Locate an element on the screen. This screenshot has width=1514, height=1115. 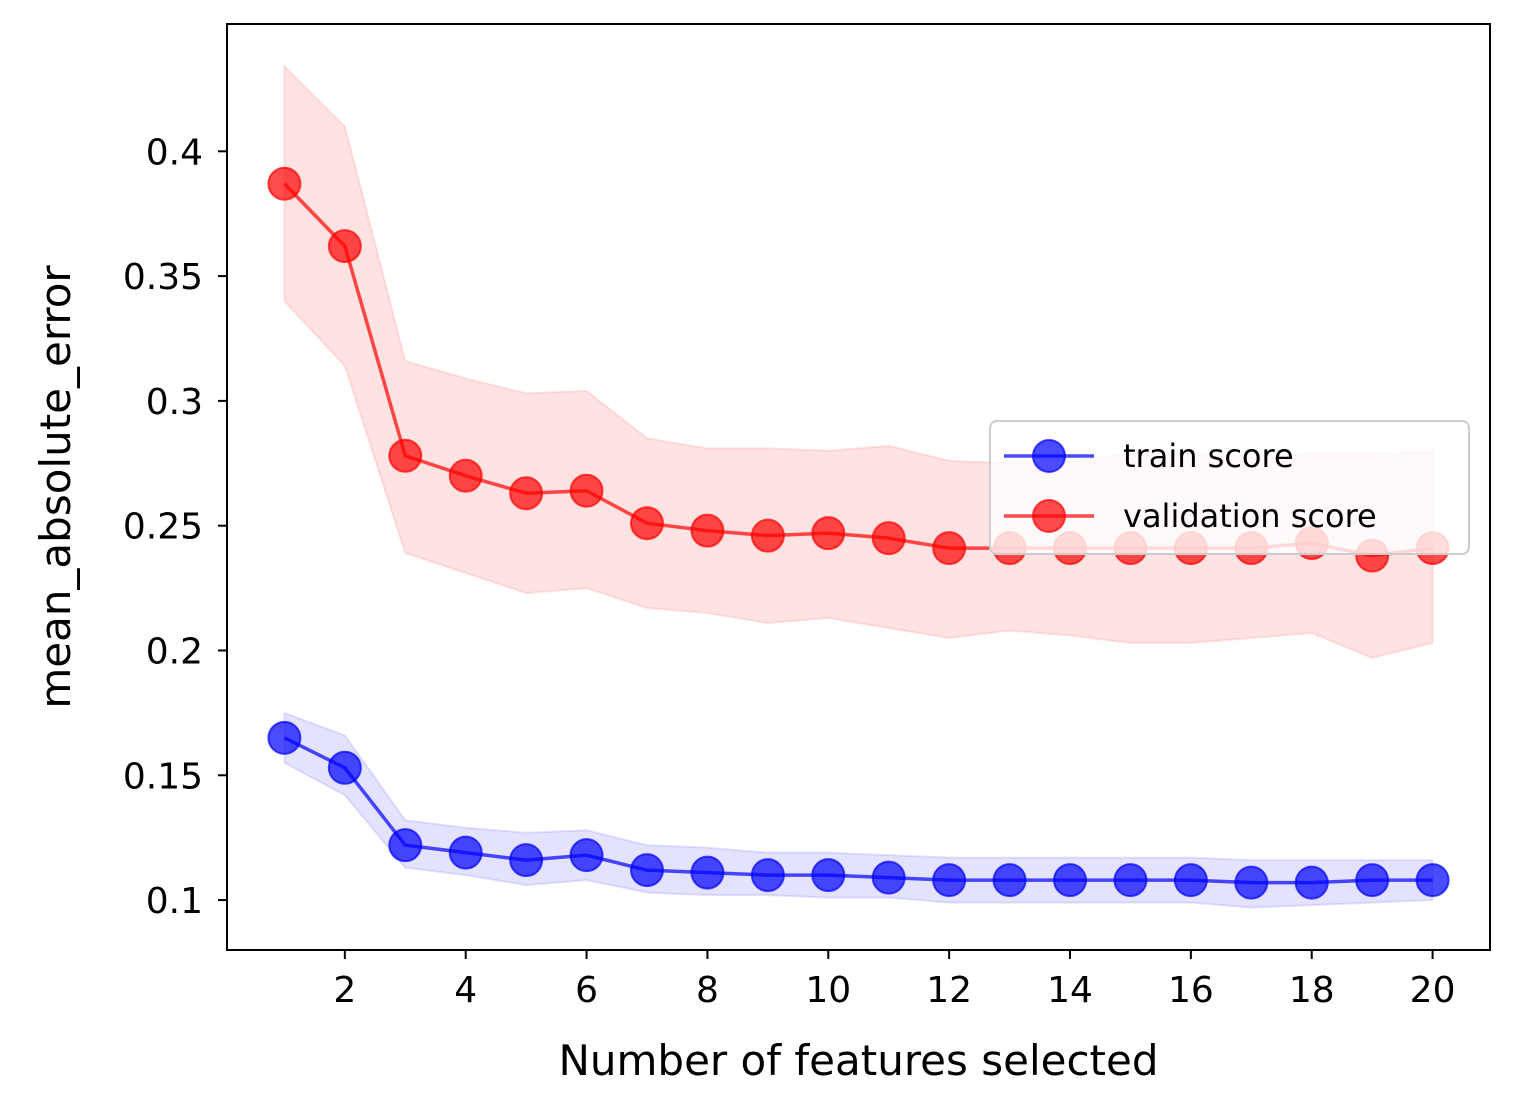
x-tick-label: 16 is located at coordinates (1191, 990).